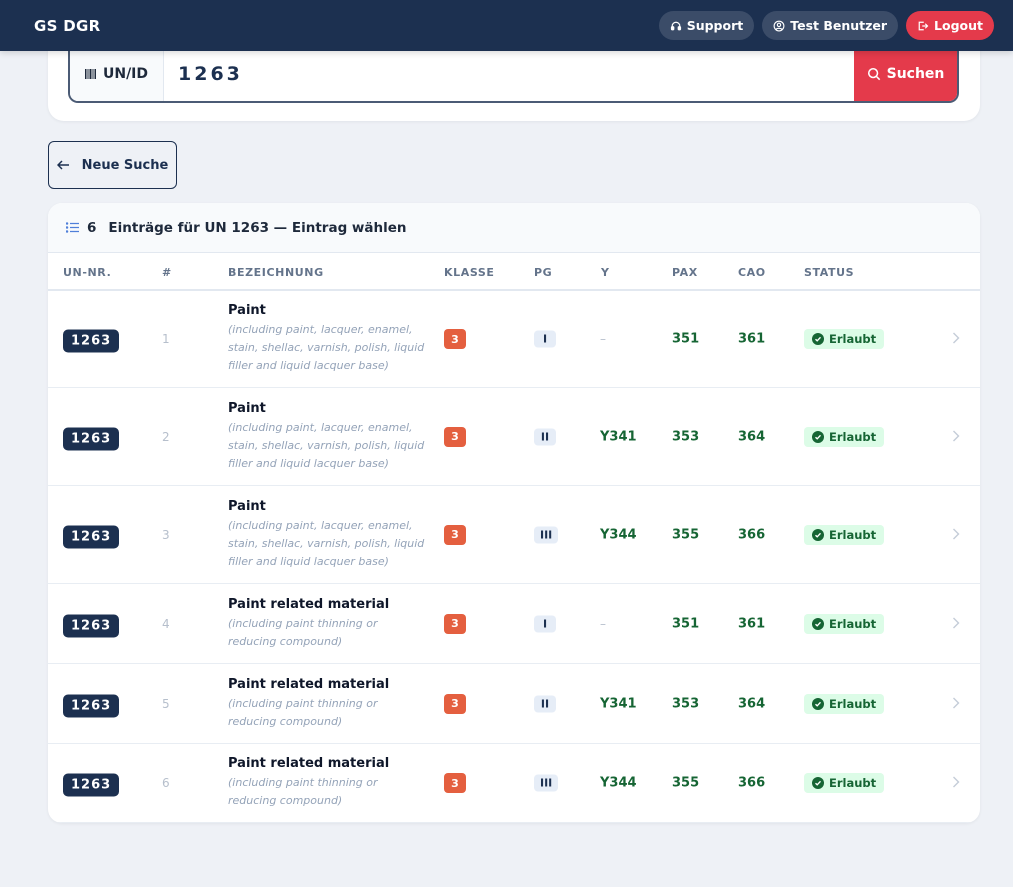 The width and height of the screenshot is (1013, 887). I want to click on packing-group-badge: III, so click(546, 783).